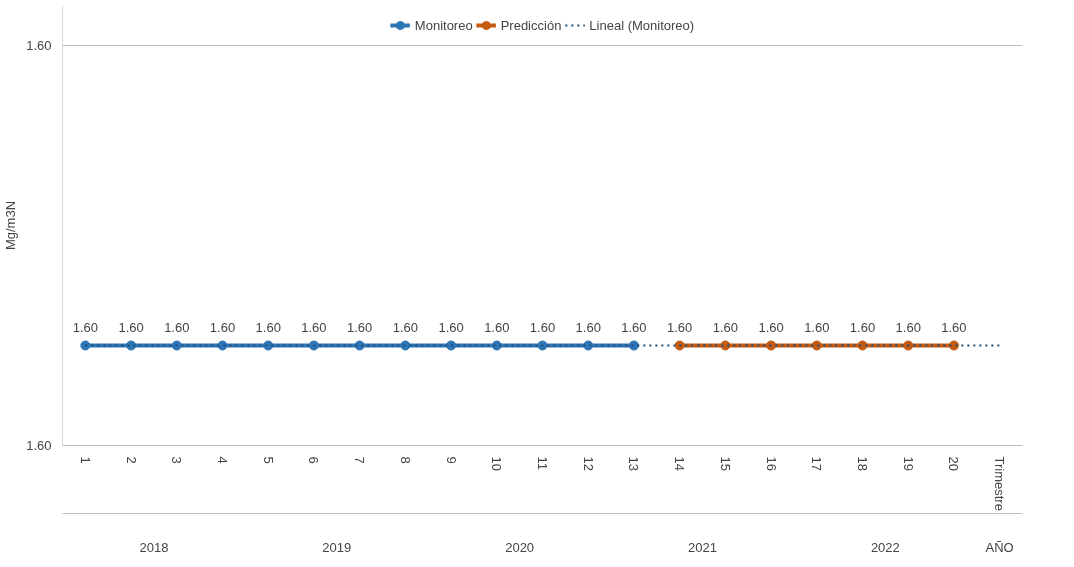 The image size is (1074, 567). What do you see at coordinates (642, 25) in the screenshot?
I see `legend-label: Lineal (Monitoreo)` at bounding box center [642, 25].